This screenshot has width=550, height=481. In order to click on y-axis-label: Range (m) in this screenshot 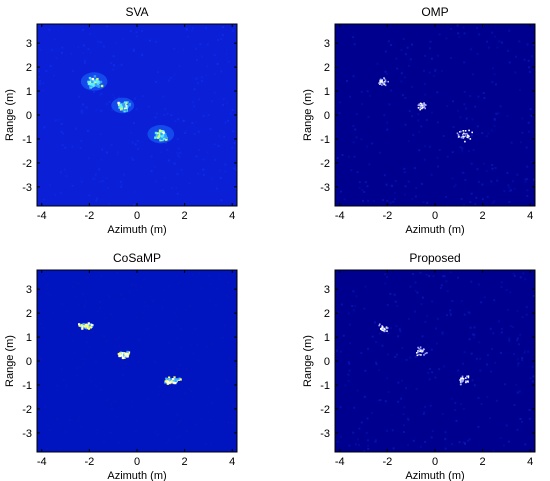, I will do `click(308, 361)`.